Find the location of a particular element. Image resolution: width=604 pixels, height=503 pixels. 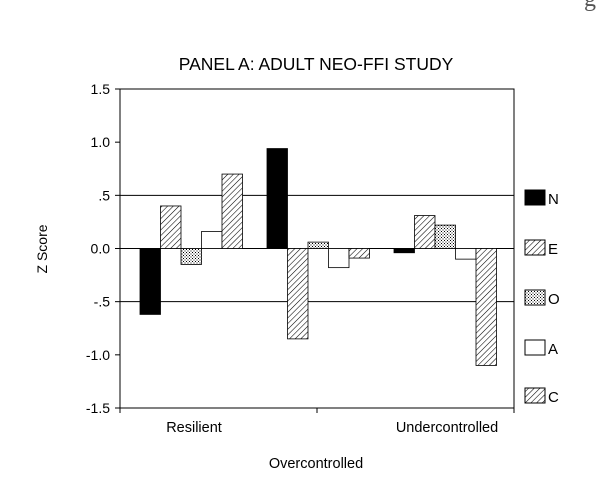

chart-title: PANEL A: ADULT NEO-FFI STUDY is located at coordinates (316, 64).